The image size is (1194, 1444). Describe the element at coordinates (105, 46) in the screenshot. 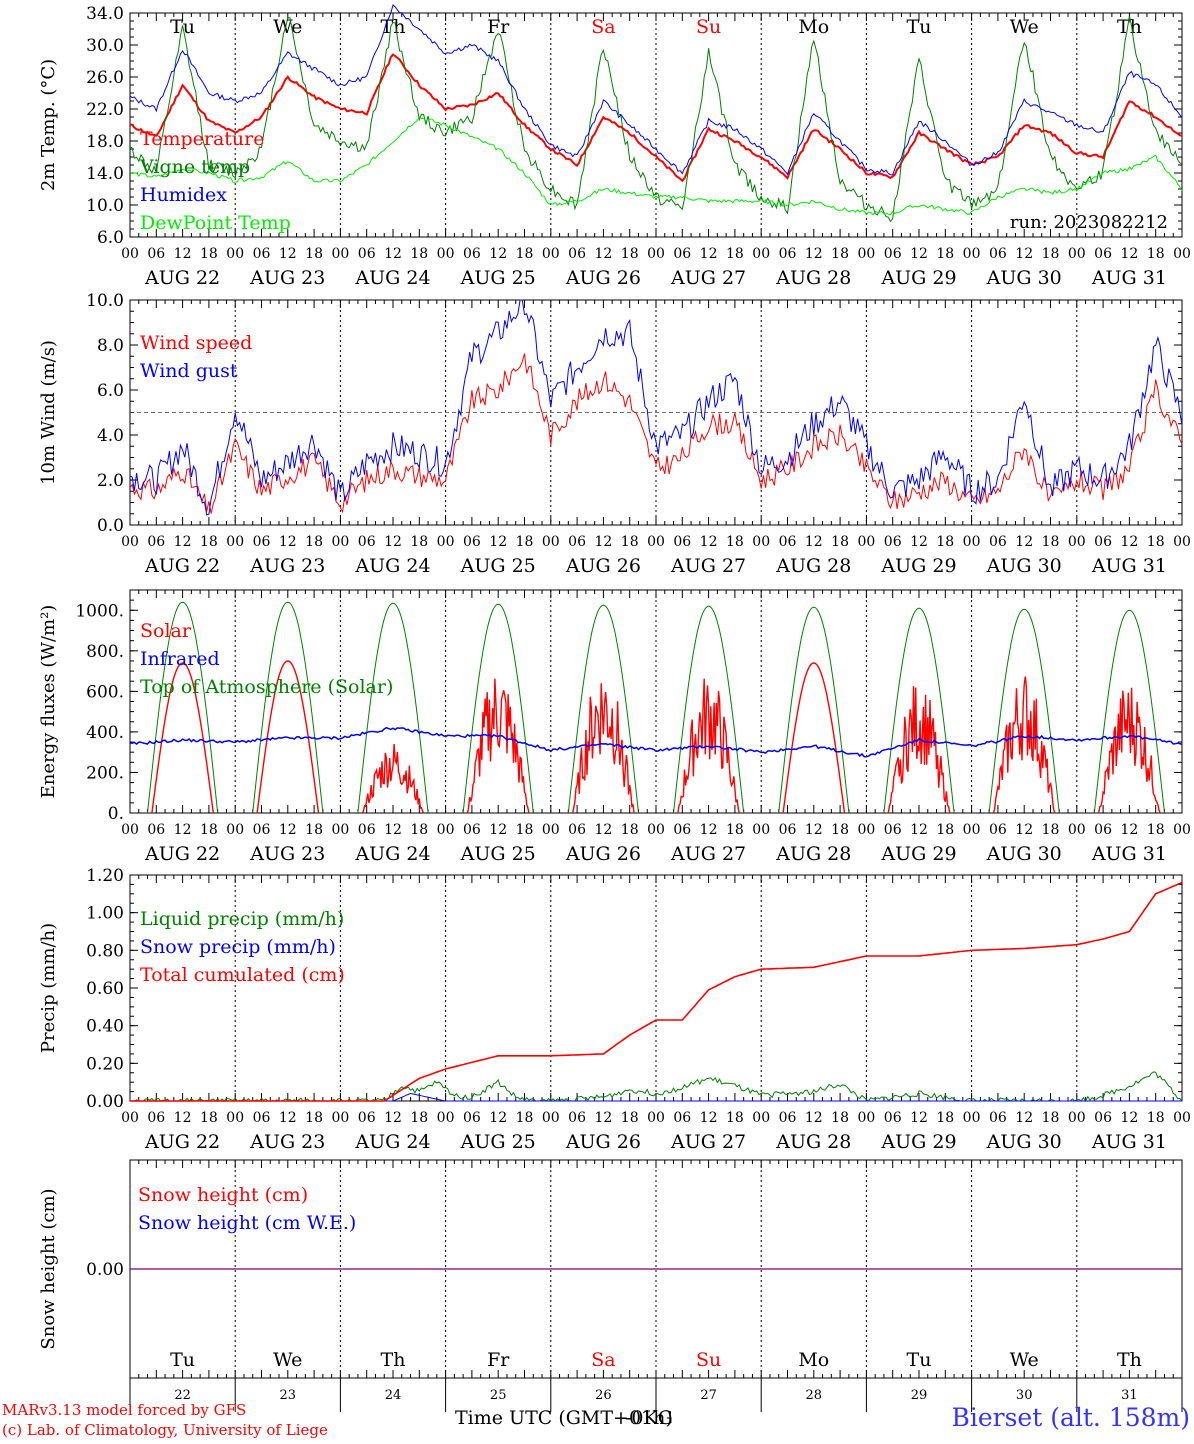

I see `y-tick-label: 30.0` at that location.